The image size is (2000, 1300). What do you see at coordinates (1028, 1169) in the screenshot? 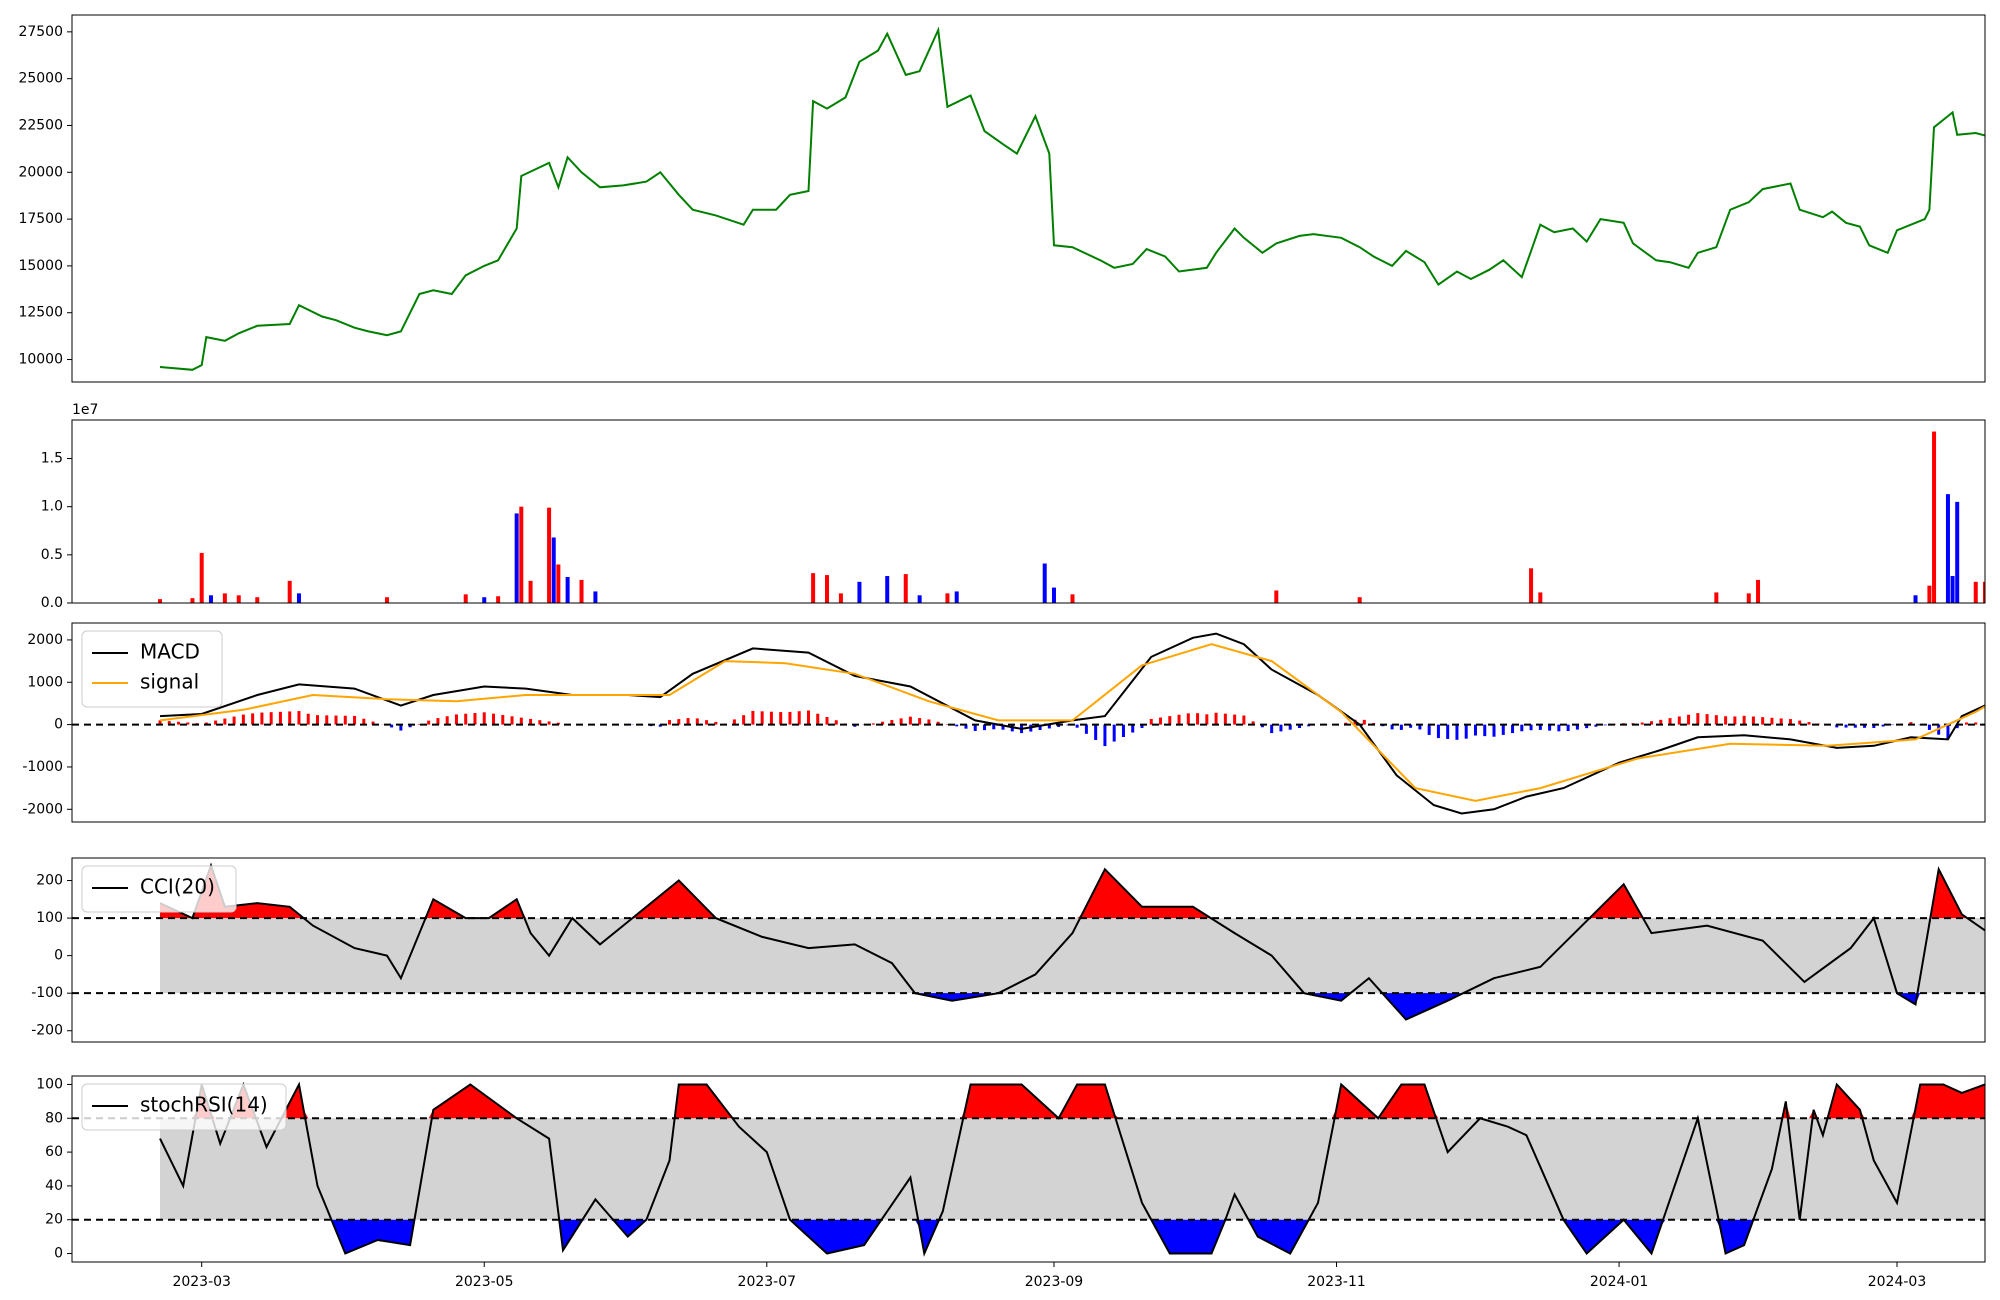
I see `plot-area` at bounding box center [1028, 1169].